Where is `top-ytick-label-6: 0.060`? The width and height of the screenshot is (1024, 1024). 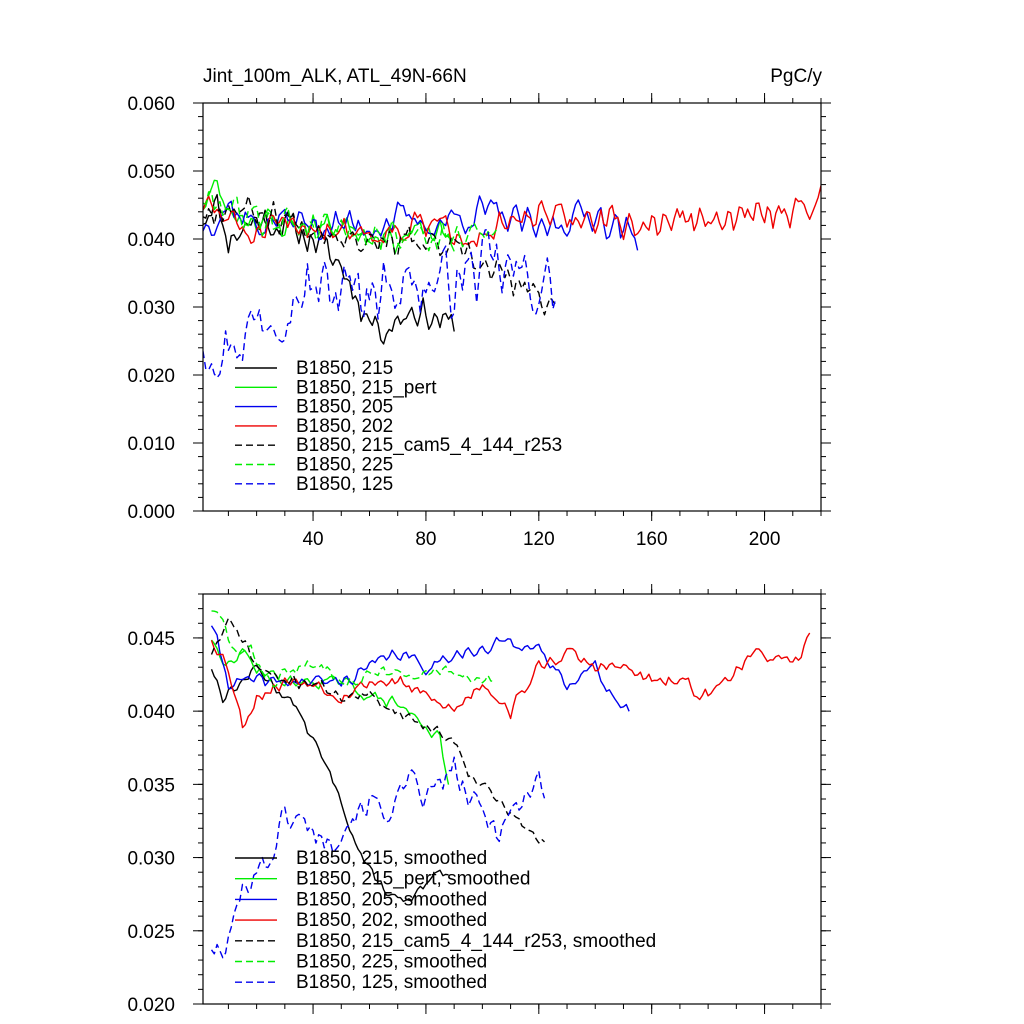 top-ytick-label-6: 0.060 is located at coordinates (151, 104).